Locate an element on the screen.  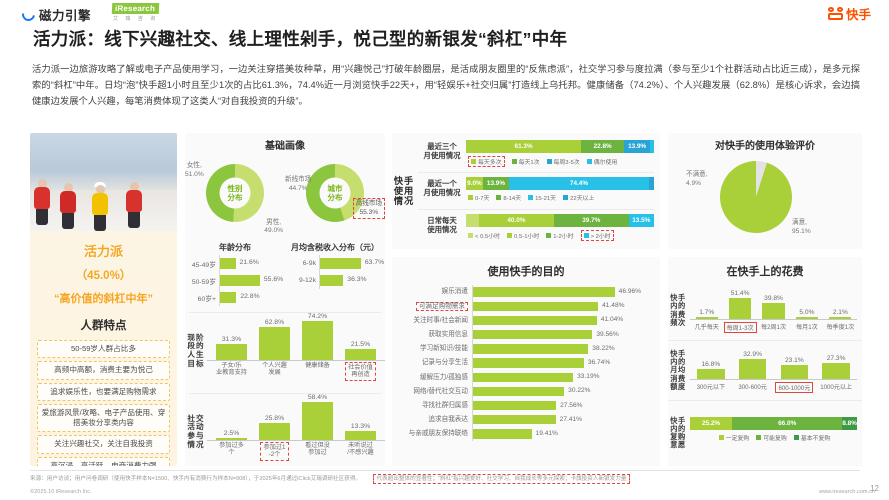
bar-value: 22.8% is located at coordinates (250, 296).